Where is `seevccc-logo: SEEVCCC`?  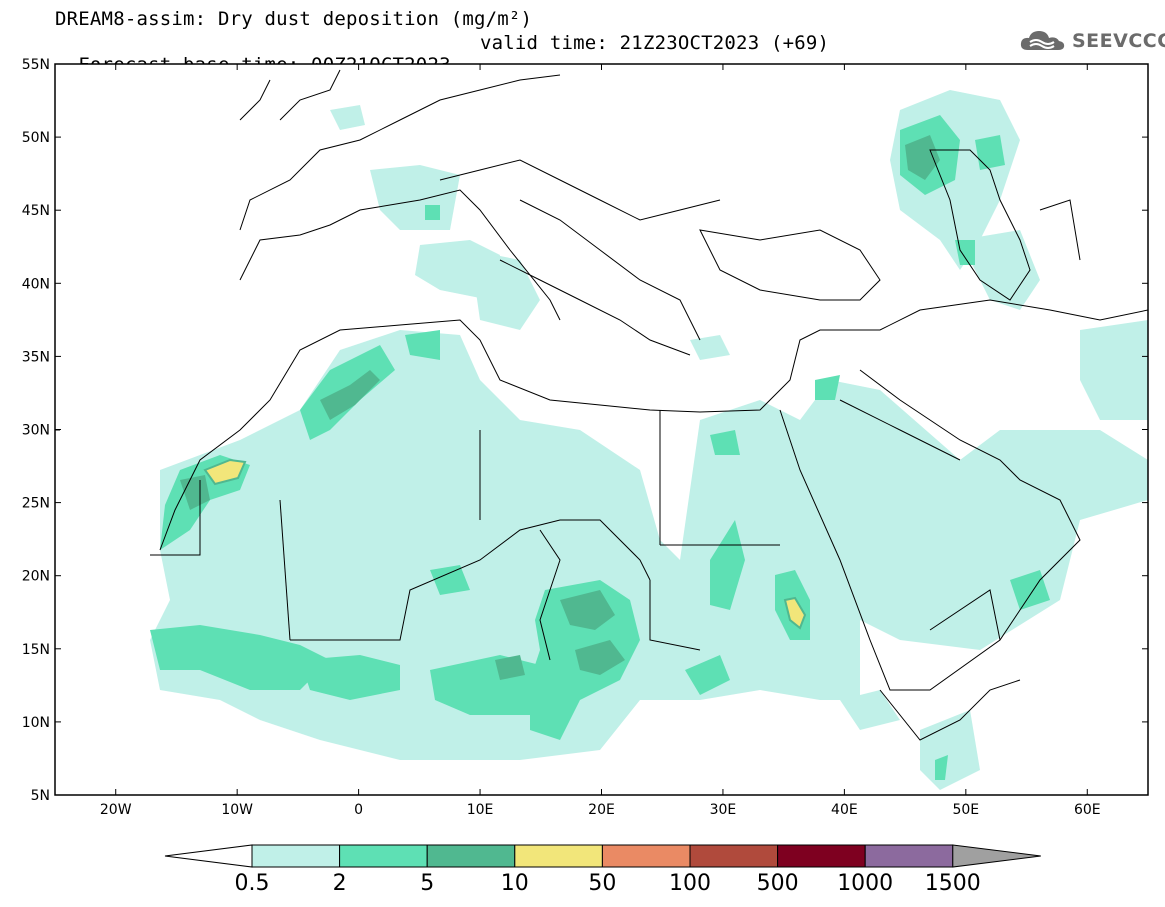 seevccc-logo: SEEVCCC is located at coordinates (1091, 41).